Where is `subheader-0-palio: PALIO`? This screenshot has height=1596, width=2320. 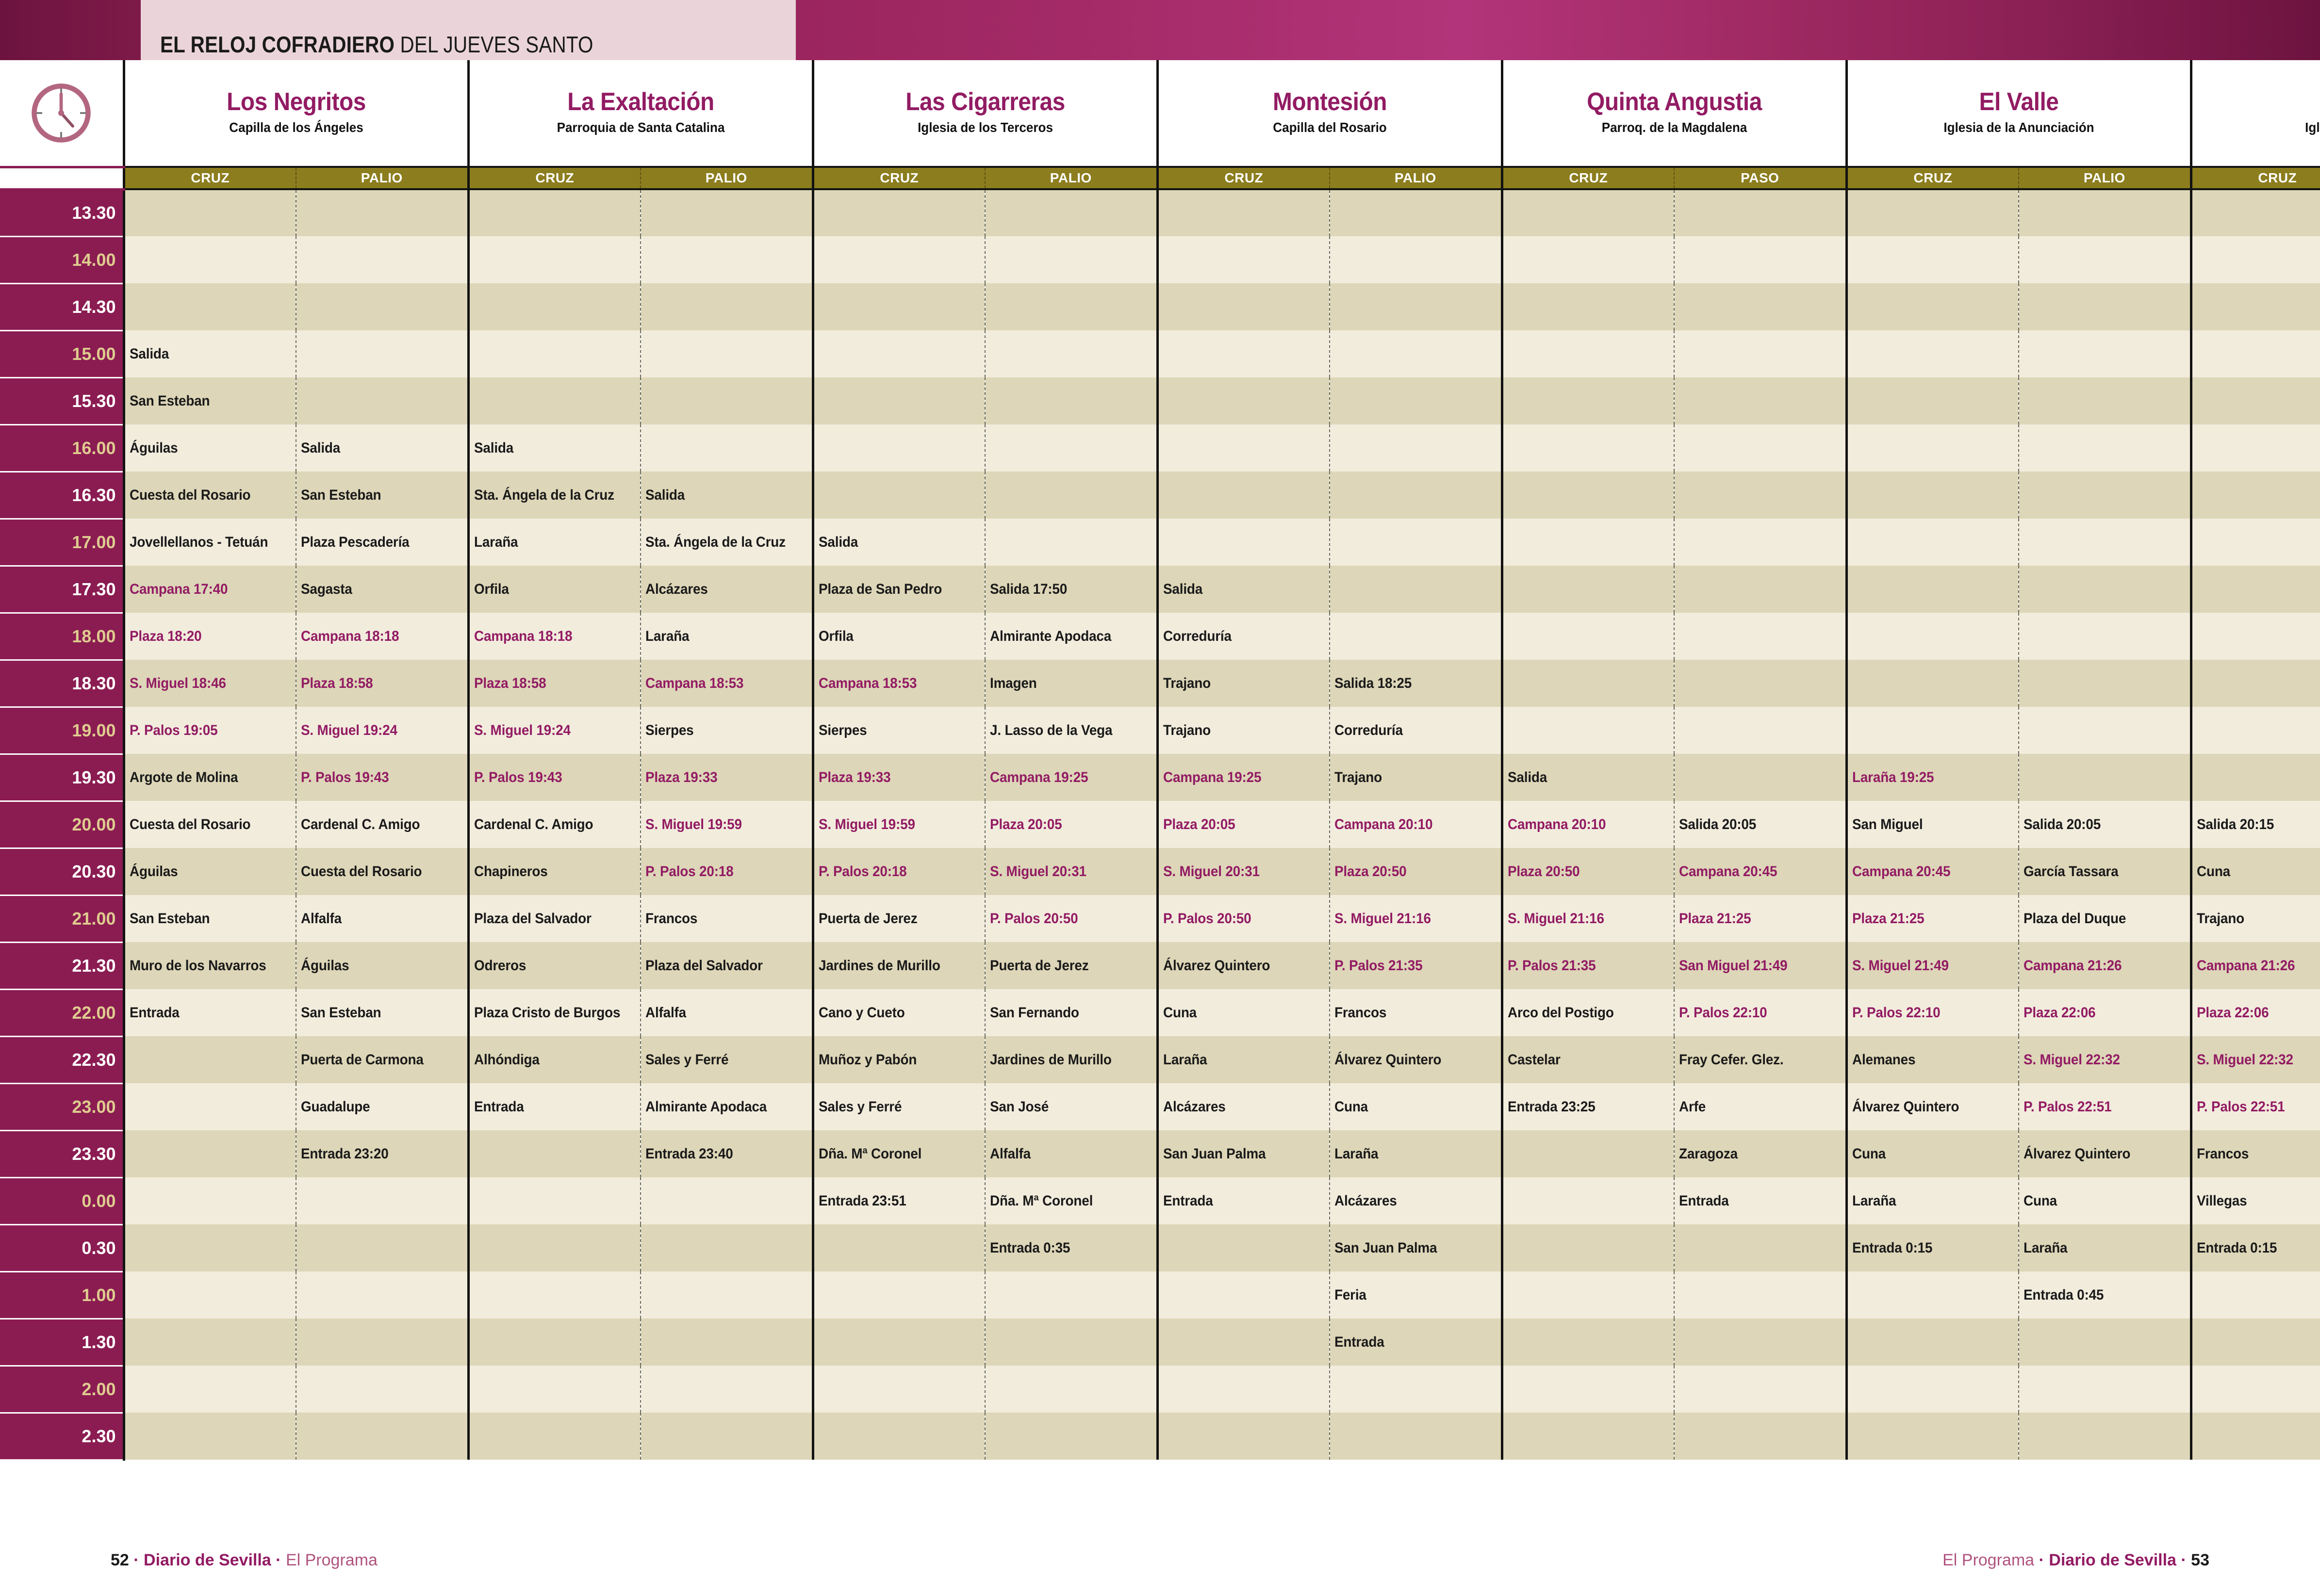
subheader-0-palio: PALIO is located at coordinates (382, 178).